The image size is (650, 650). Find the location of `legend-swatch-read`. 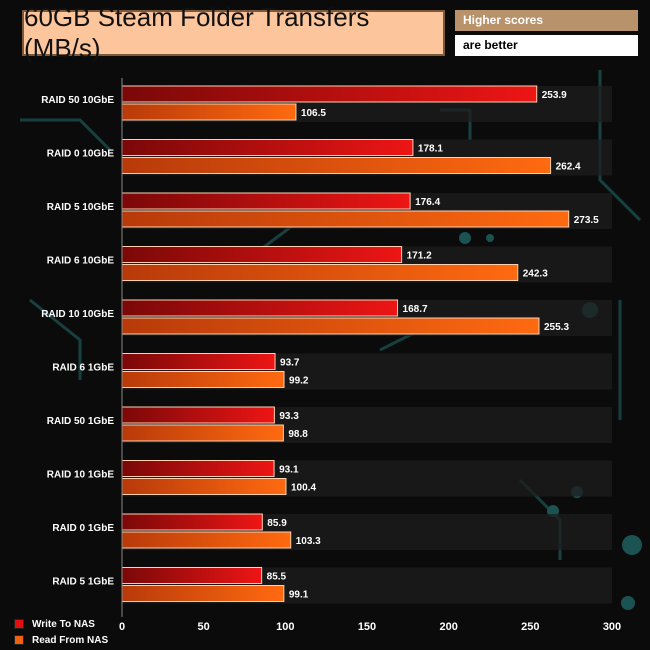

legend-swatch-read is located at coordinates (19, 640).